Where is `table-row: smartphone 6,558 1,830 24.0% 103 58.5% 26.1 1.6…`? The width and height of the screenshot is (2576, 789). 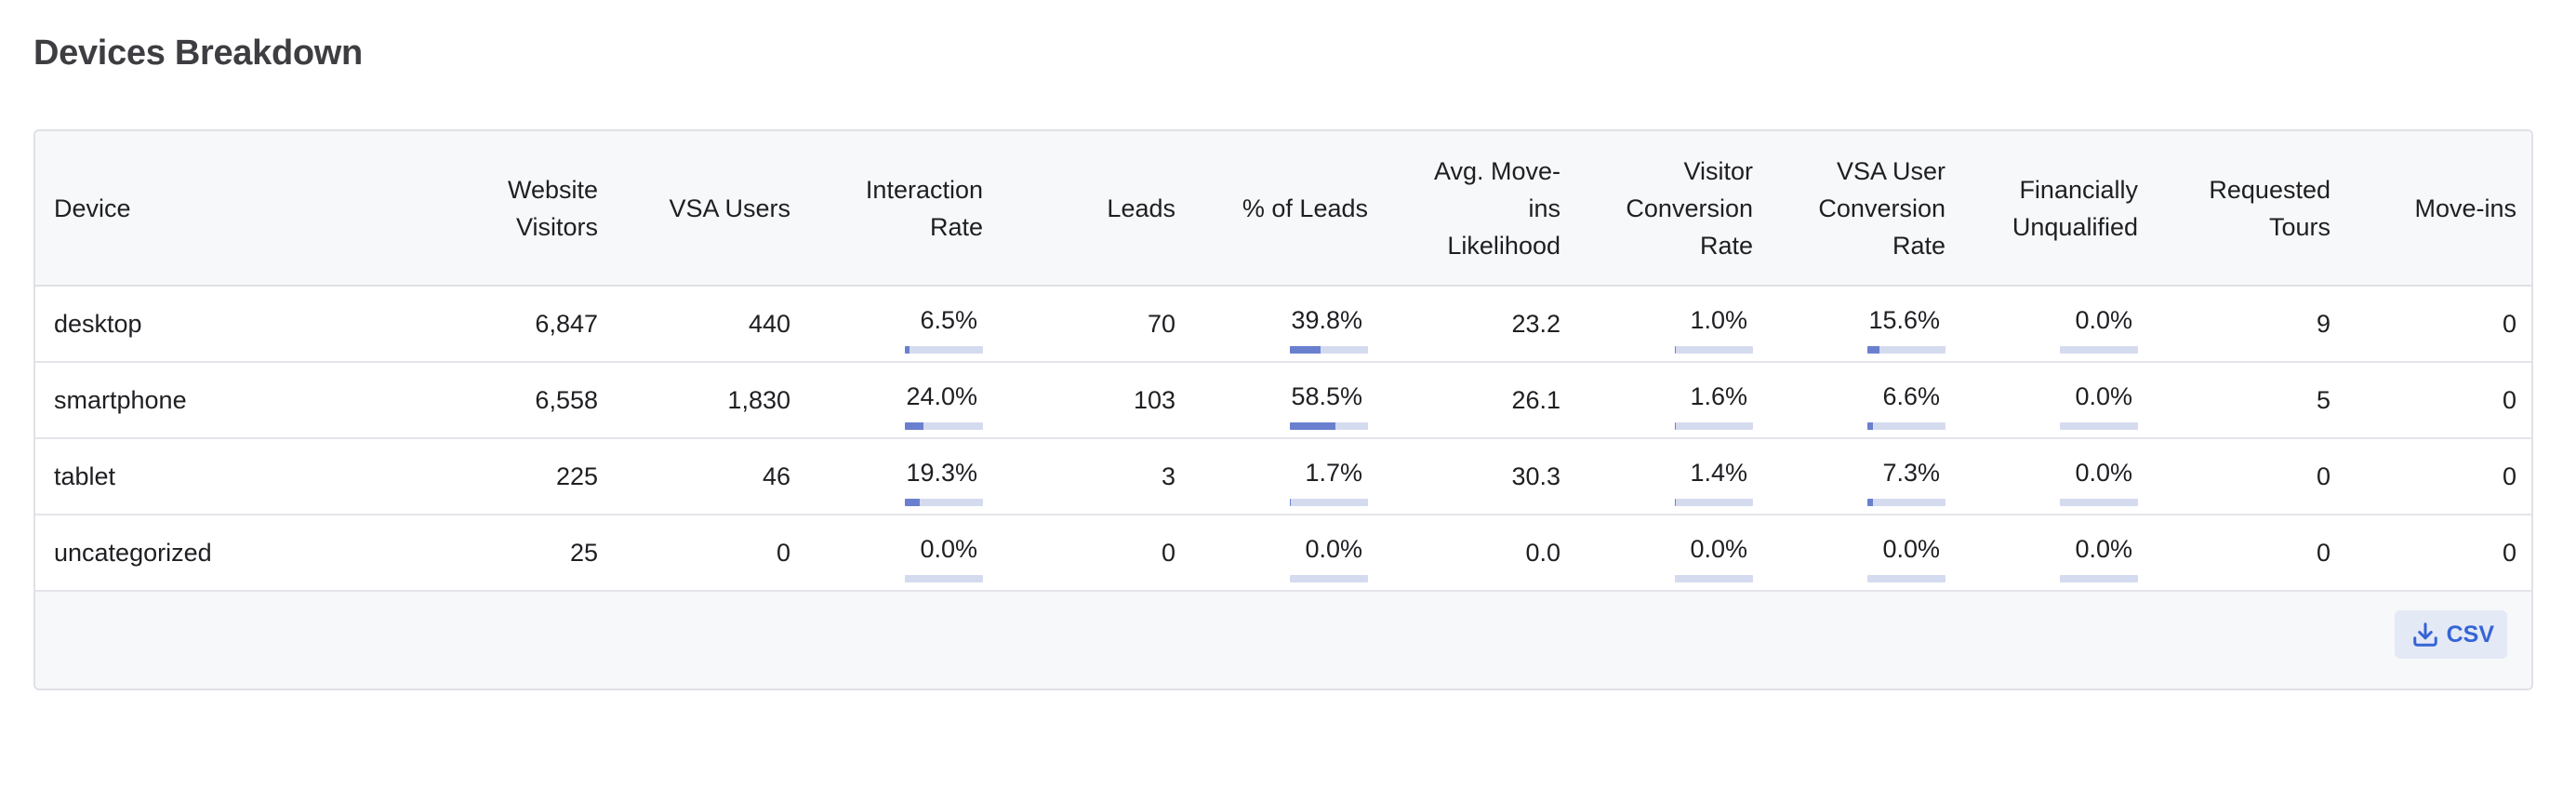 table-row: smartphone 6,558 1,830 24.0% 103 58.5% 26.1 1.6… is located at coordinates (1283, 400).